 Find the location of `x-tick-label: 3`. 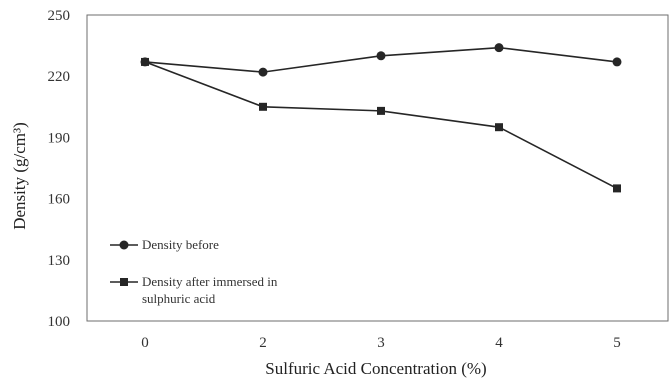

x-tick-label: 3 is located at coordinates (381, 343).